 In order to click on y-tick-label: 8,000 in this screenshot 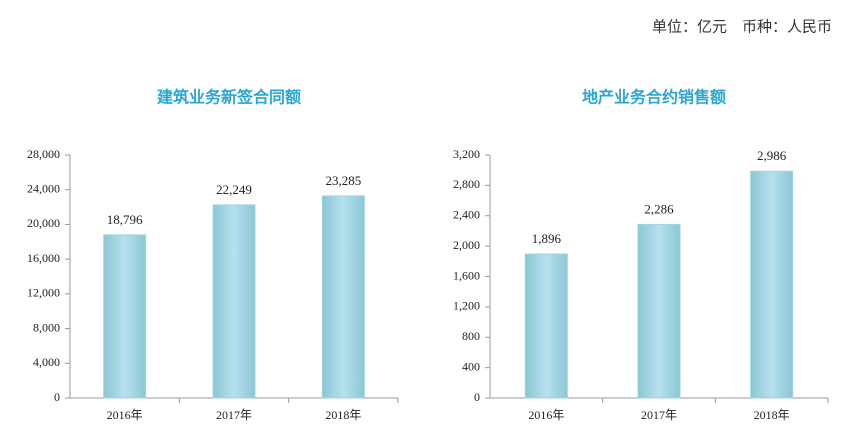, I will do `click(46, 327)`.